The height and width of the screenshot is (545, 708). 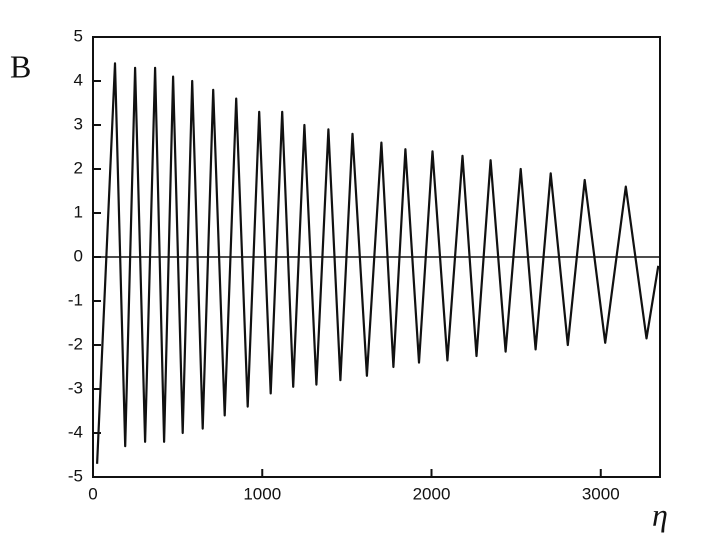 What do you see at coordinates (78, 255) in the screenshot?
I see `y-tick-label: 0` at bounding box center [78, 255].